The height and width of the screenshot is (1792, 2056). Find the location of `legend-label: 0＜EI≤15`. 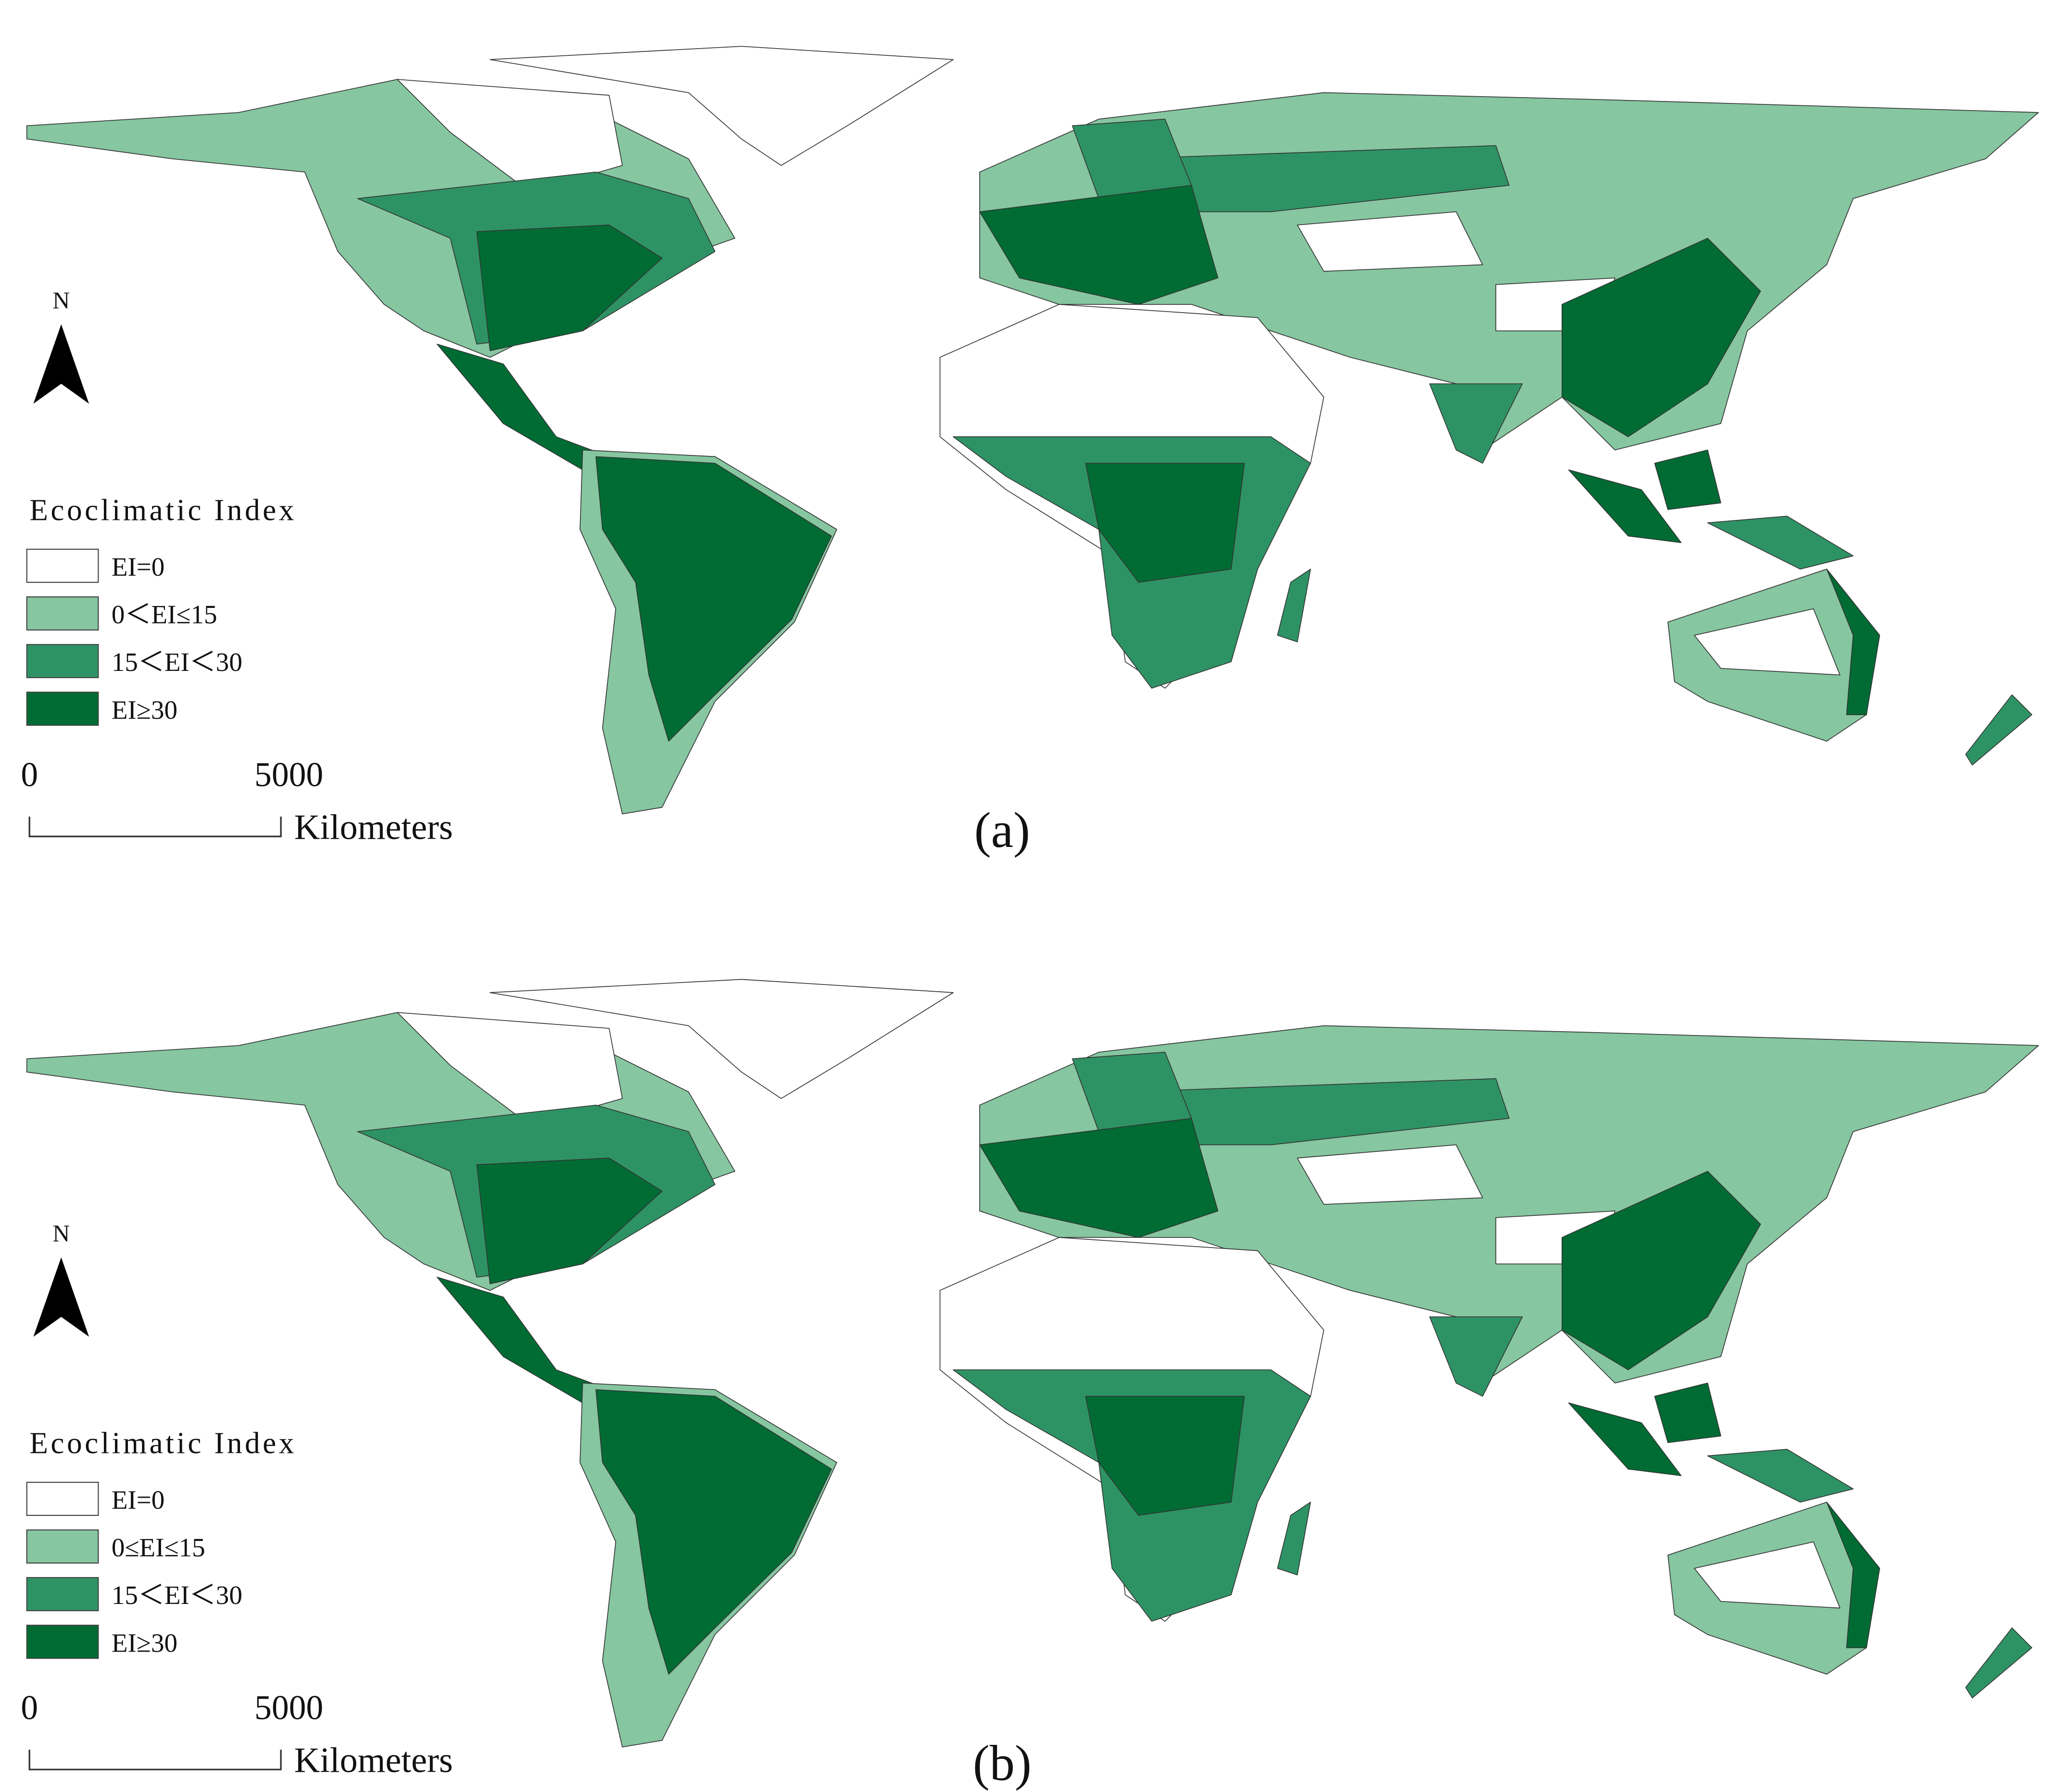

legend-label: 0＜EI≤15 is located at coordinates (165, 615).